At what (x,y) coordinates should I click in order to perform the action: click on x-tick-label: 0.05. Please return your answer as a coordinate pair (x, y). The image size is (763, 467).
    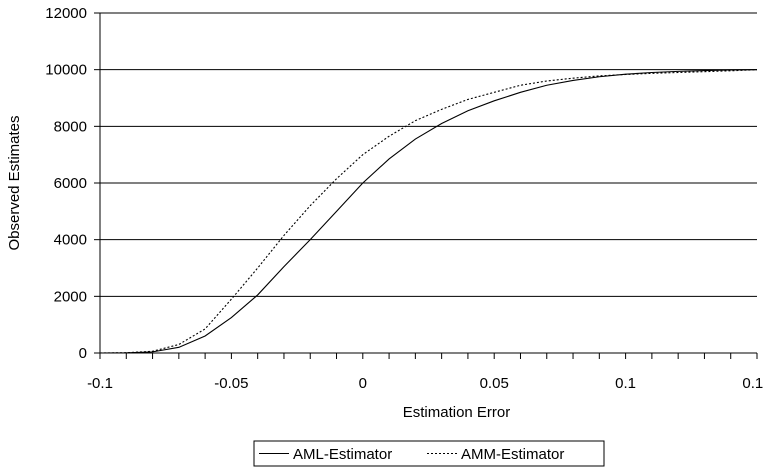
    Looking at the image, I should click on (494, 383).